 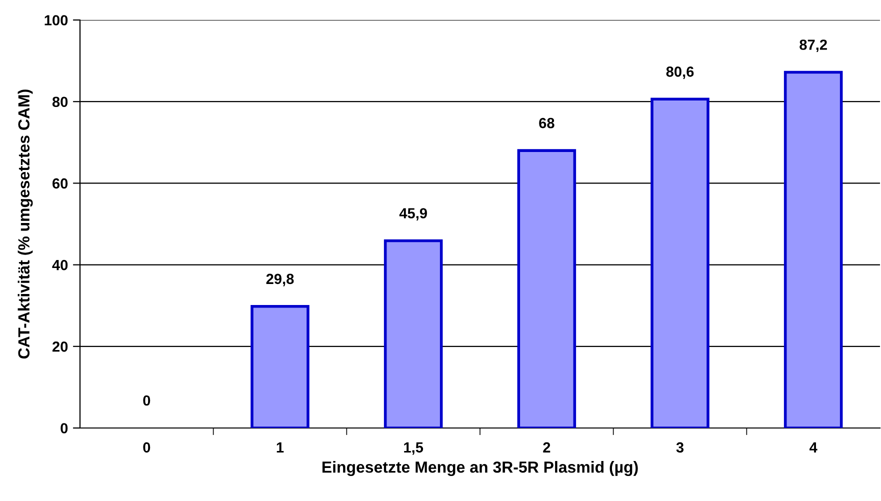 What do you see at coordinates (814, 447) in the screenshot?
I see `x-tick-label: 4` at bounding box center [814, 447].